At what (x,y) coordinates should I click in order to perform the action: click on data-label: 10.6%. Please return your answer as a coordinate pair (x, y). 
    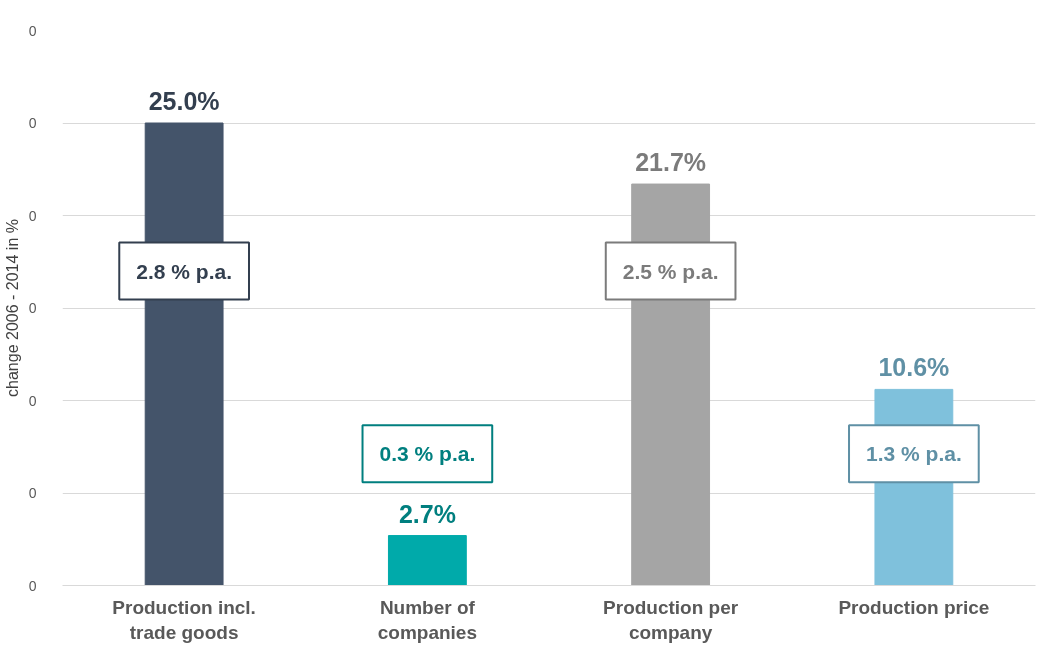
    Looking at the image, I should click on (914, 367).